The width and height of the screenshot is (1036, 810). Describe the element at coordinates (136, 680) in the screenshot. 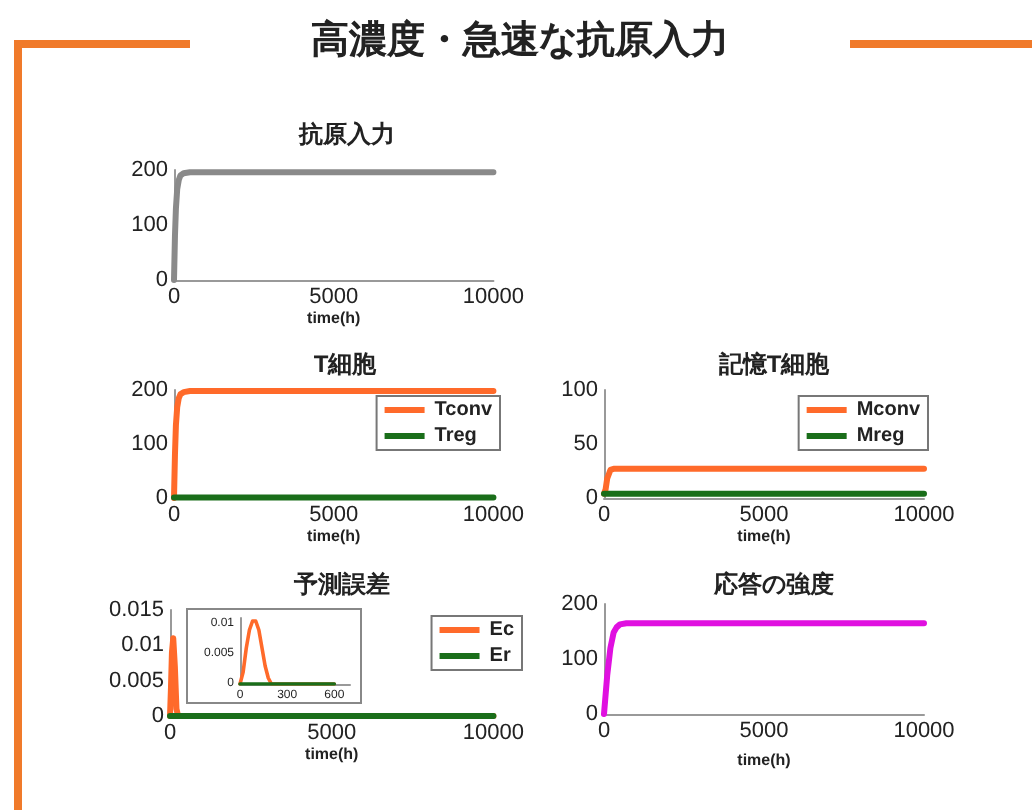

I see `y-tick-label: 0.005` at that location.